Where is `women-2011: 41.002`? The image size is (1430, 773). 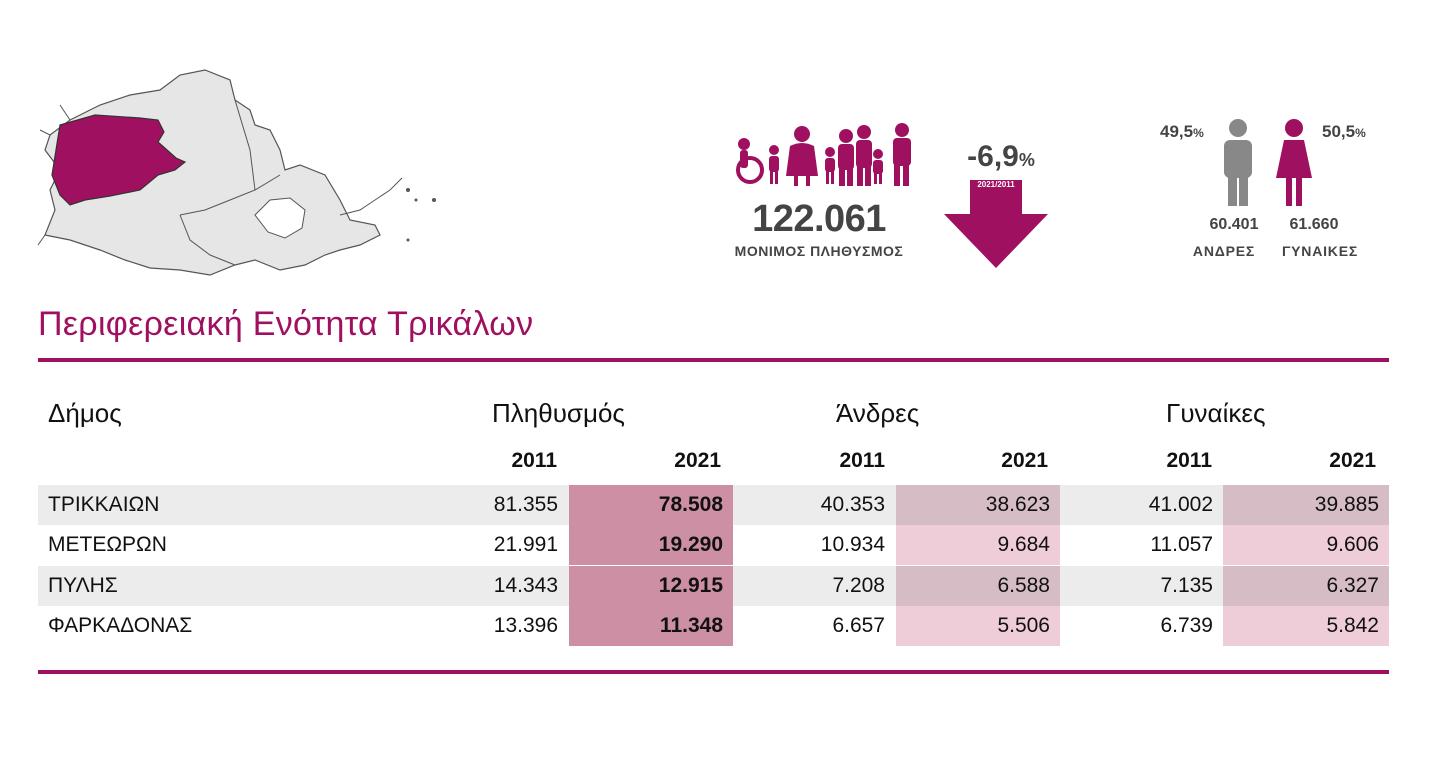 women-2011: 41.002 is located at coordinates (1180, 504).